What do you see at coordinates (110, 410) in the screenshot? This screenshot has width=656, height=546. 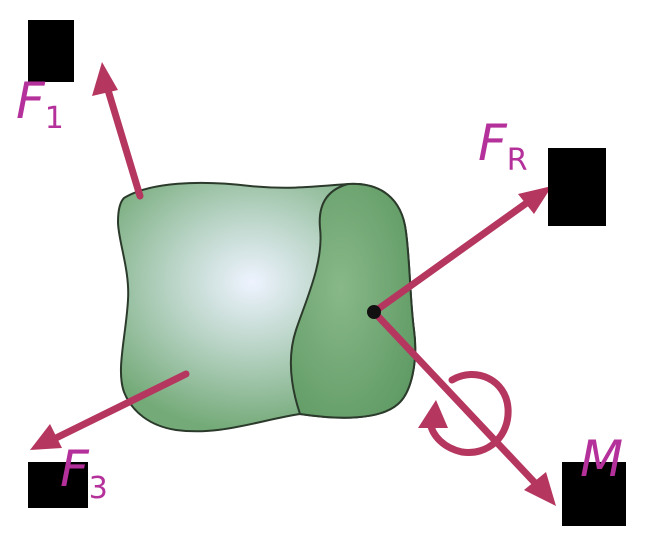 I see `force-arrow-f3` at bounding box center [110, 410].